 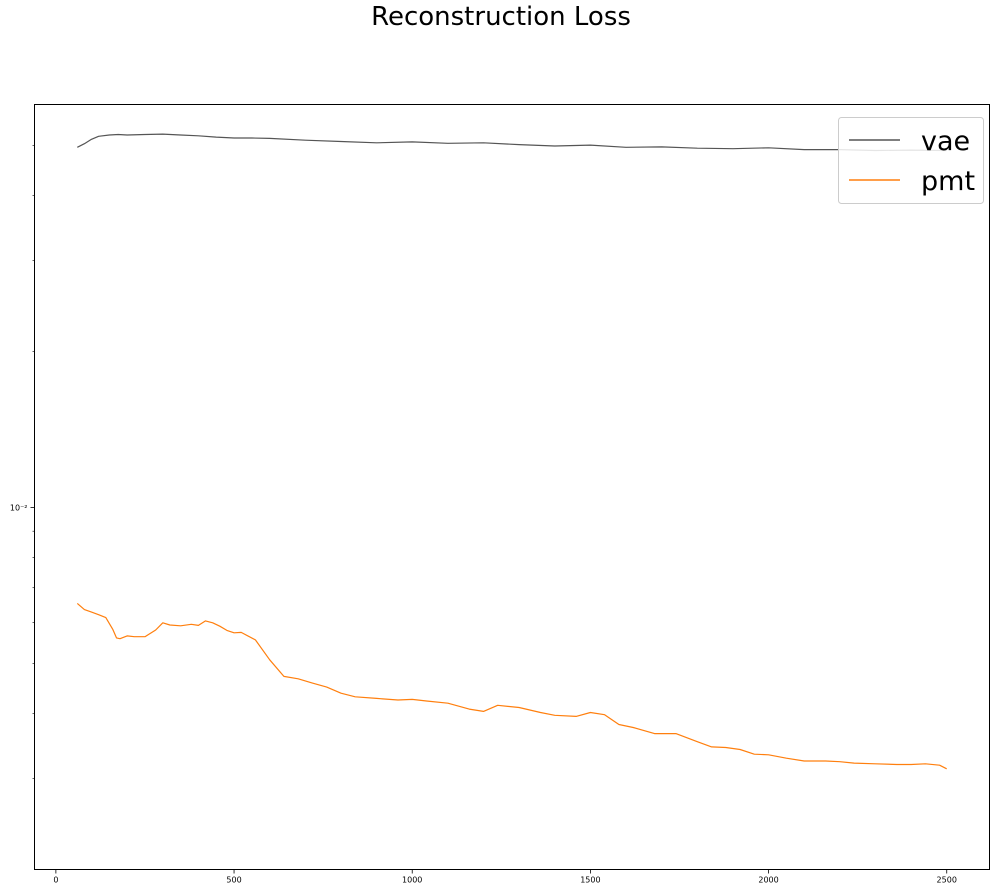 I want to click on y-axis: 10⁻², so click(x=22, y=462).